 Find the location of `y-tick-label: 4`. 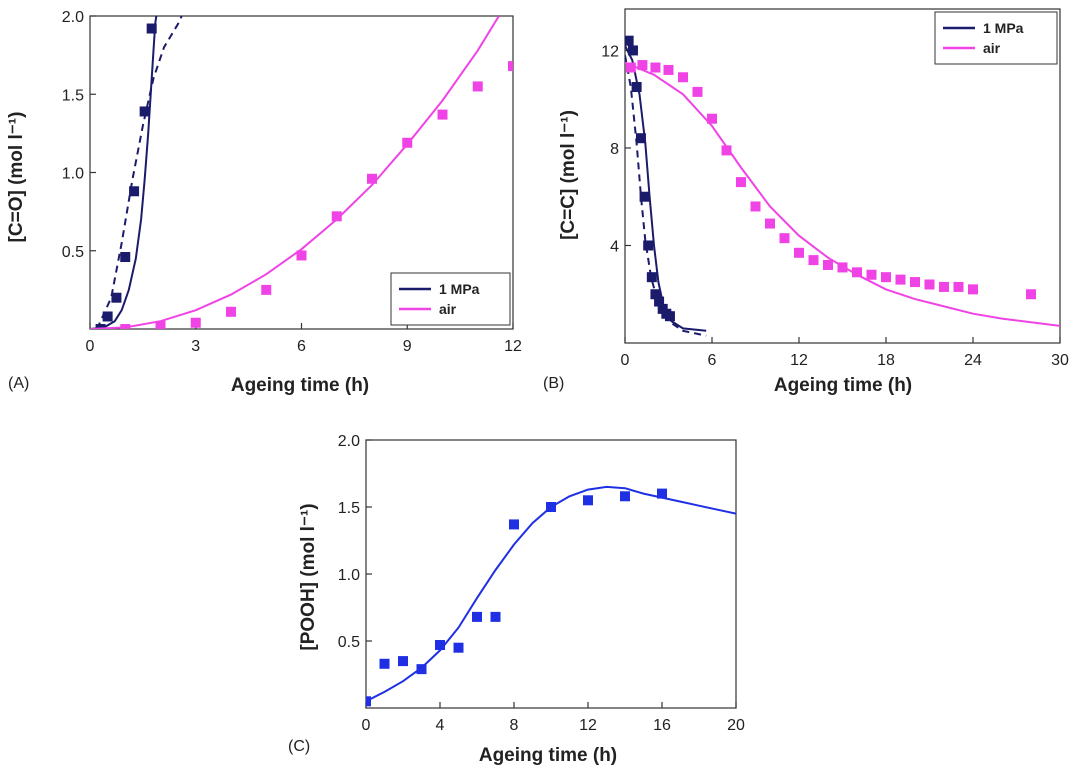

y-tick-label: 4 is located at coordinates (614, 246).